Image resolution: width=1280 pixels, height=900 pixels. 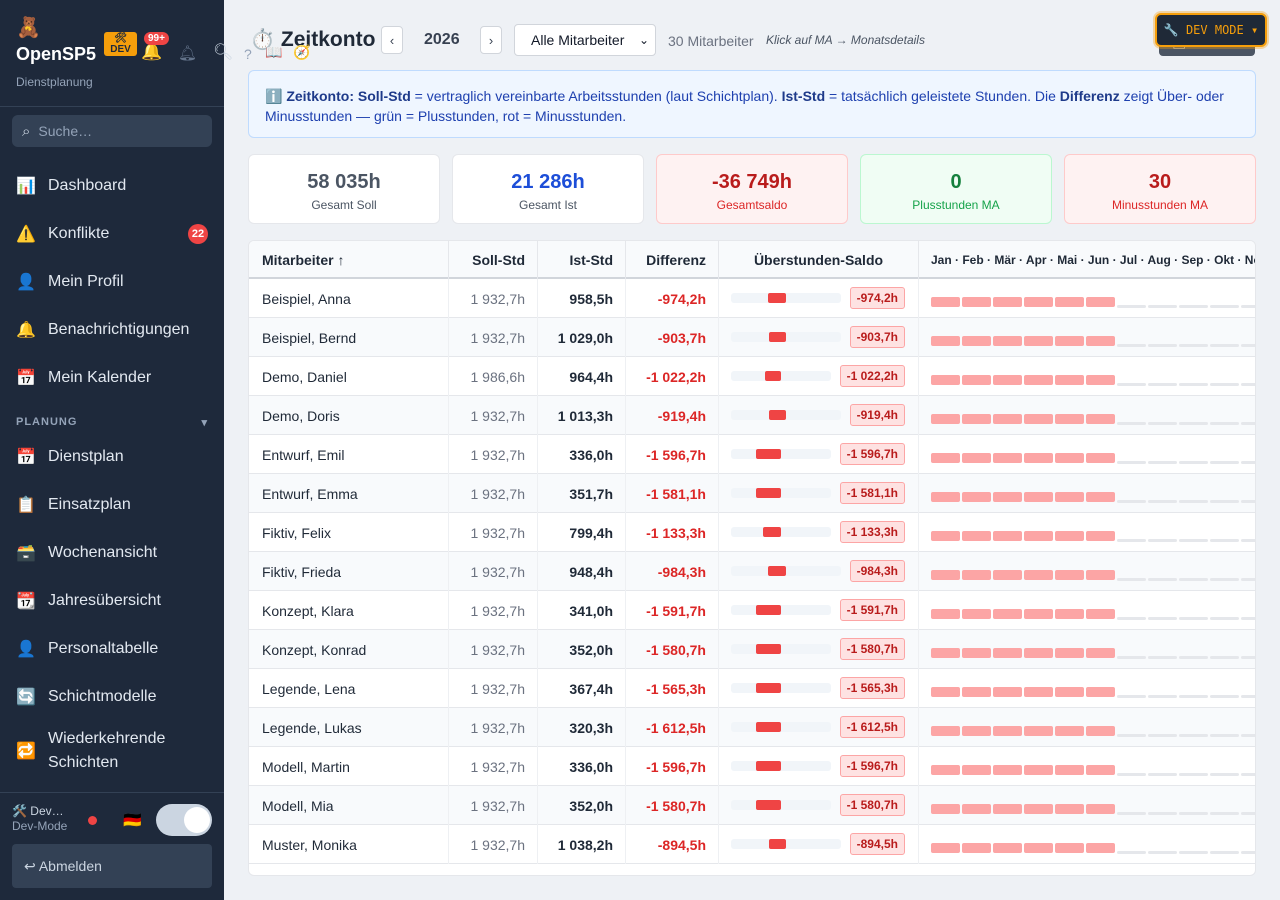 I want to click on cell-mitarbeiter: Demo, Daniel, so click(x=349, y=376).